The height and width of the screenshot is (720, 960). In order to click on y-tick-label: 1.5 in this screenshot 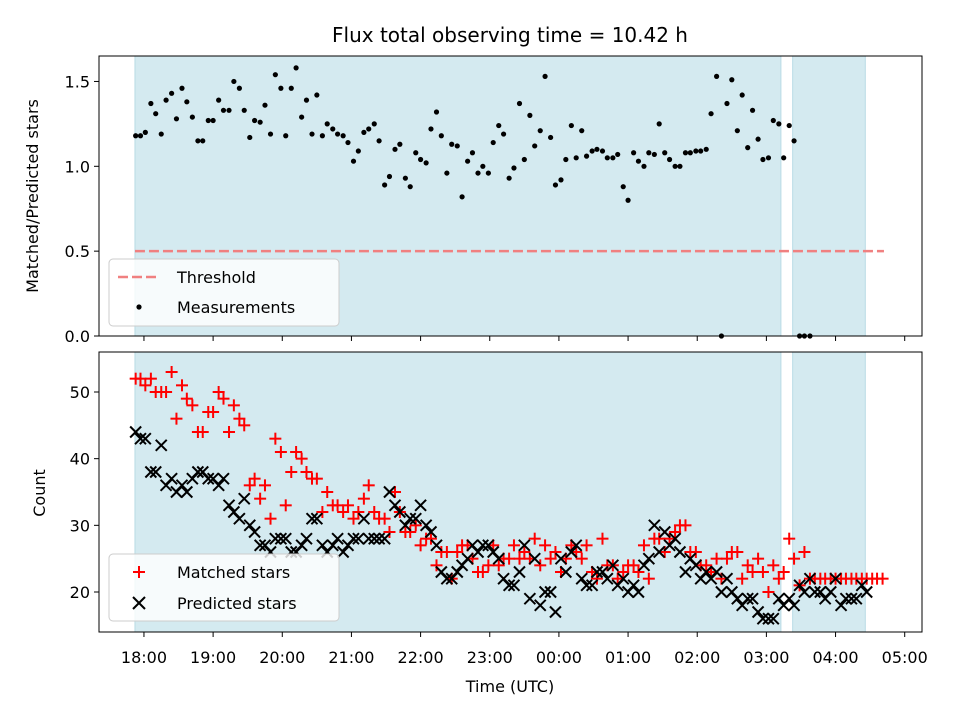, I will do `click(77, 81)`.